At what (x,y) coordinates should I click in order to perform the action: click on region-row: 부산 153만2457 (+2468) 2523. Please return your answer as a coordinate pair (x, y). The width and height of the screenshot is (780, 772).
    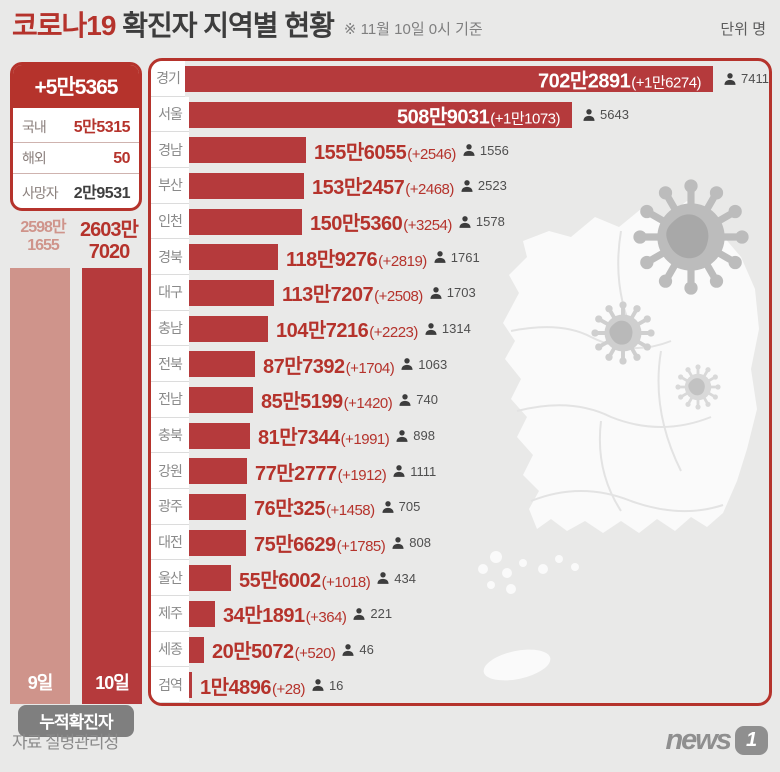
    Looking at the image, I should click on (460, 186).